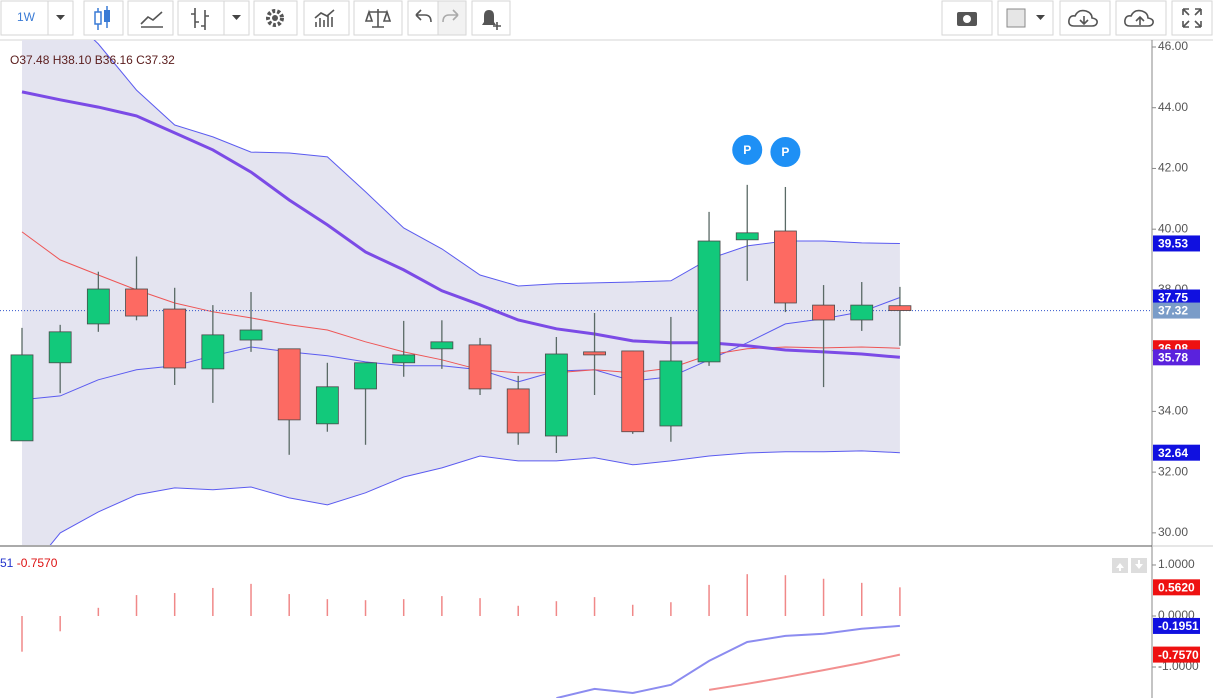 This screenshot has width=1213, height=698. I want to click on bars-button, so click(201, 18).